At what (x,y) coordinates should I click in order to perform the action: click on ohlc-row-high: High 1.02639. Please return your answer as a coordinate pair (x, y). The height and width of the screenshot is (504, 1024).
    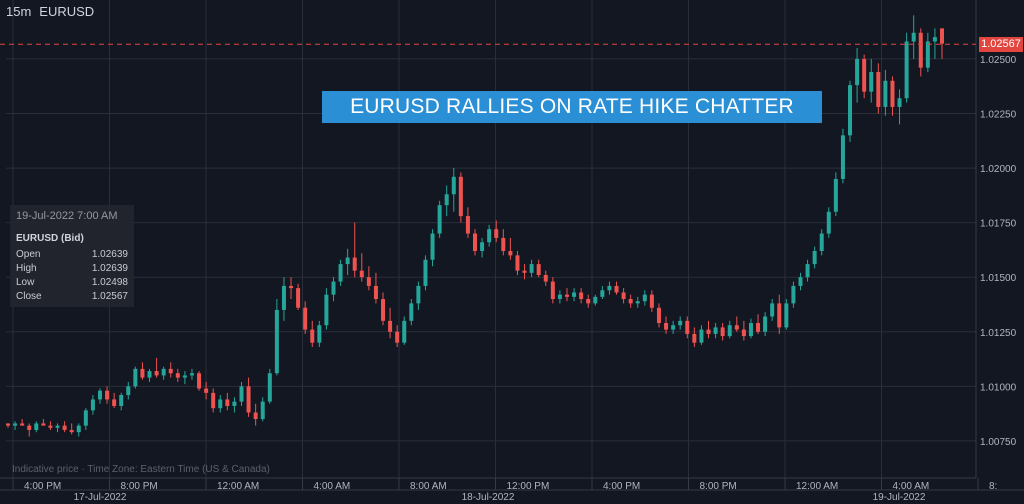
    Looking at the image, I should click on (72, 268).